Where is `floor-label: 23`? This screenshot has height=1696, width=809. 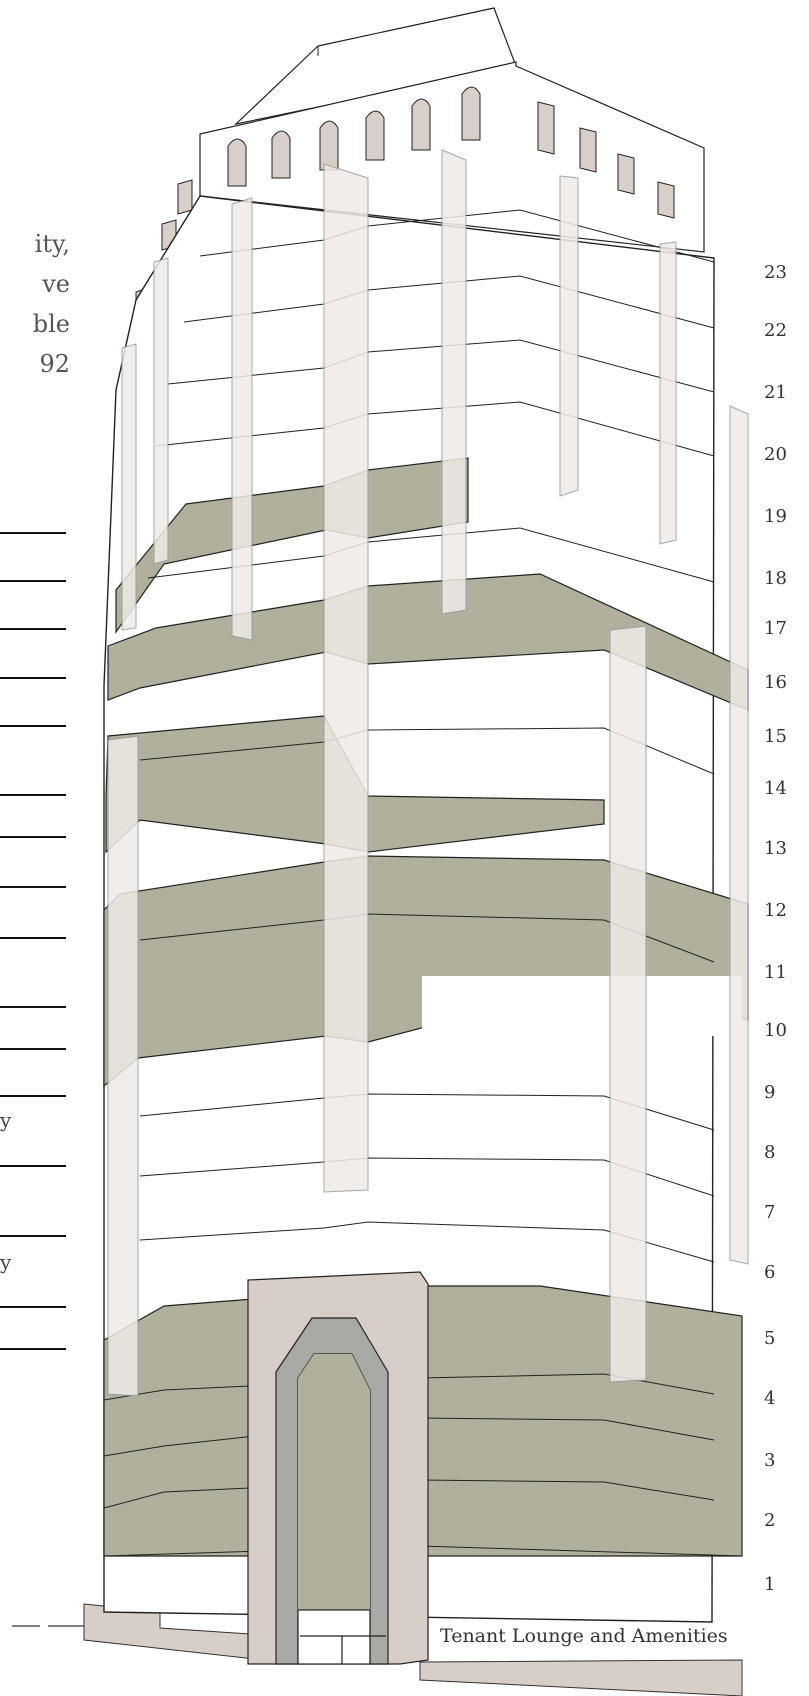 floor-label: 23 is located at coordinates (775, 272).